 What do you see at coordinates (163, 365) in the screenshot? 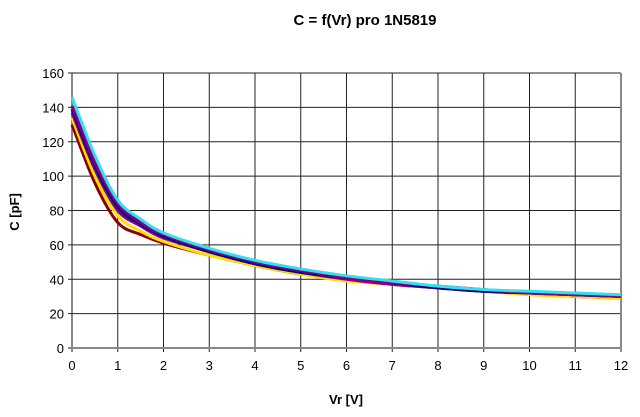
I see `x-tick-label: 2` at bounding box center [163, 365].